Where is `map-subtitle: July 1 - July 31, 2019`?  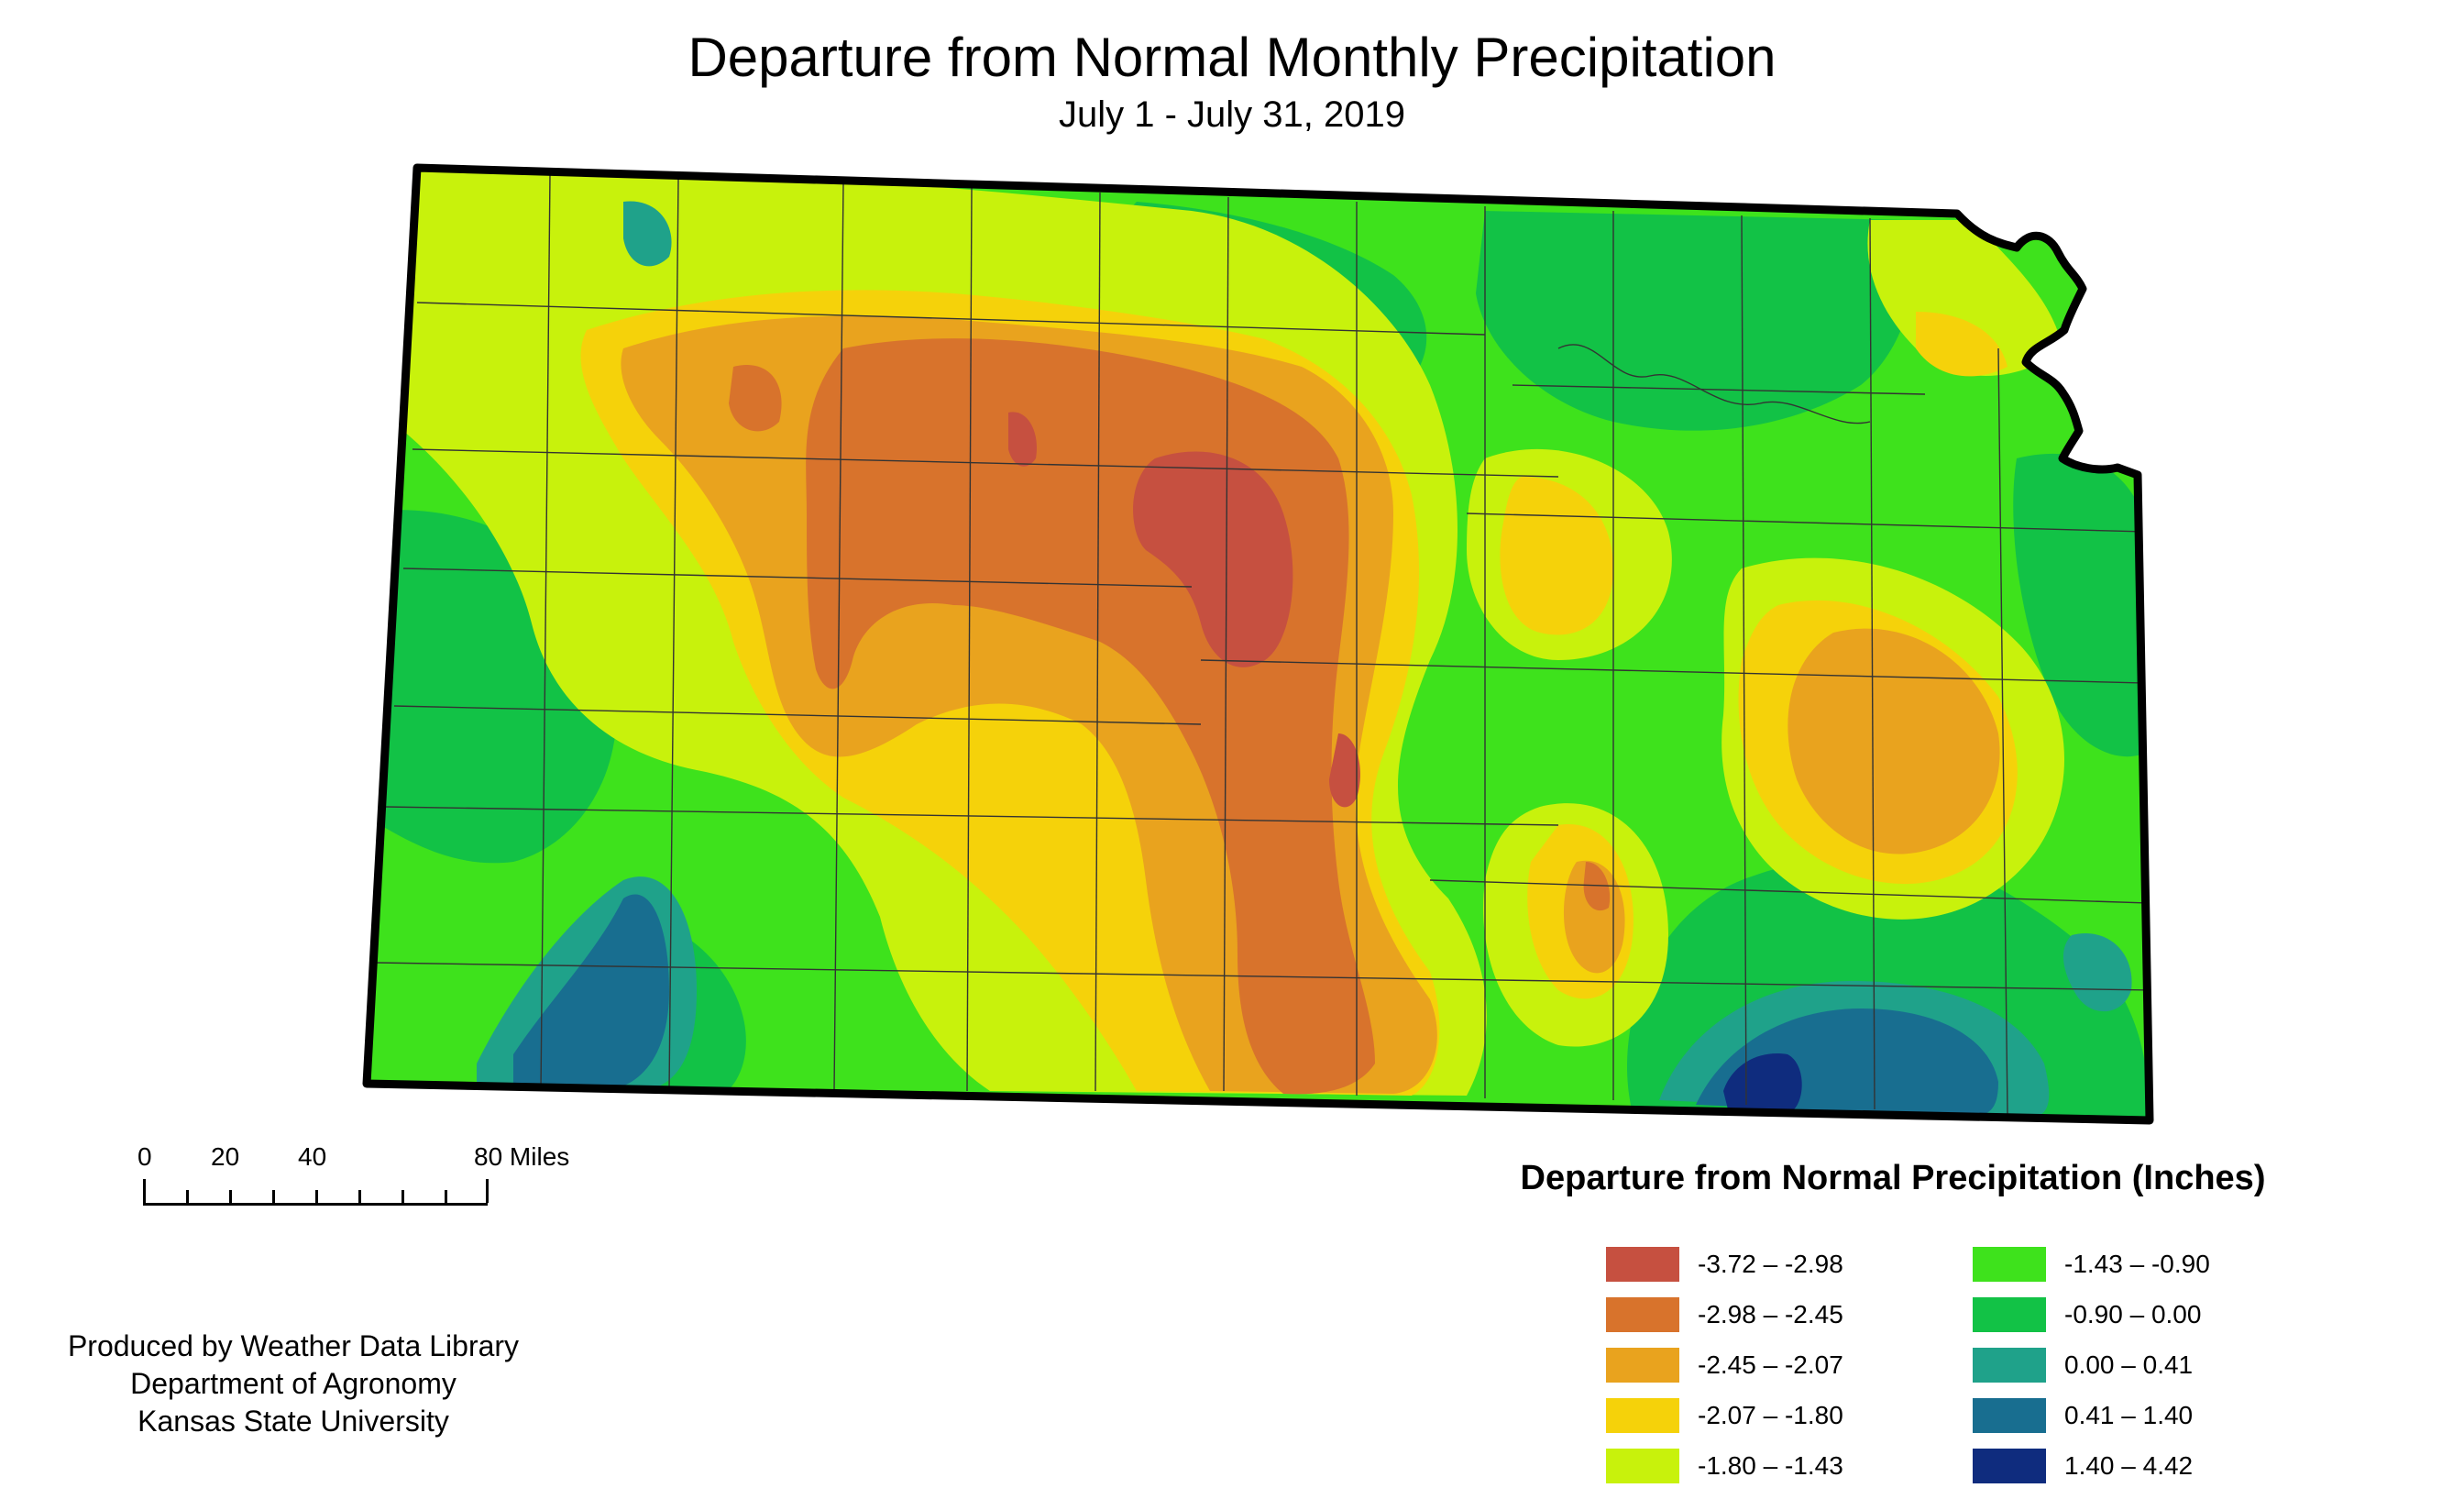 map-subtitle: July 1 - July 31, 2019 is located at coordinates (1232, 114).